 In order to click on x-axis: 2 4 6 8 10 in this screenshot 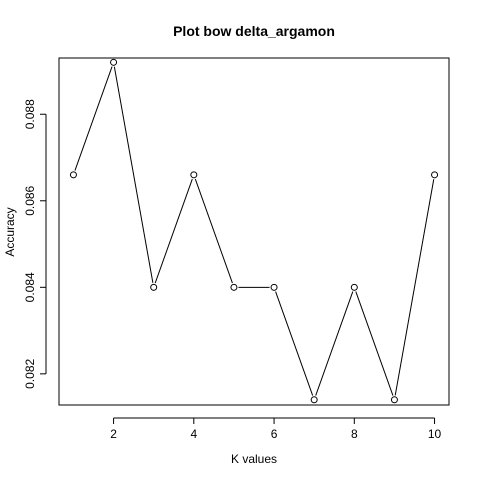, I will do `click(276, 429)`.